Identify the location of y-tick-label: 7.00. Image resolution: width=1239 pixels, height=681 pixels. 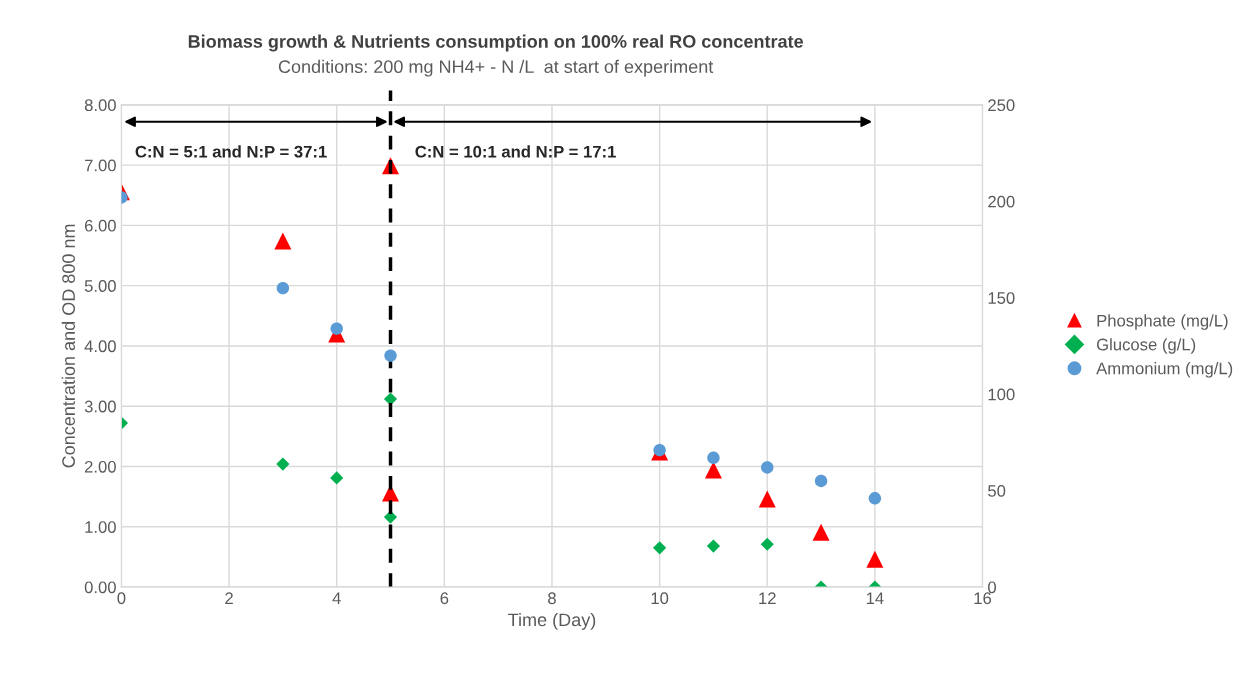
(100, 165).